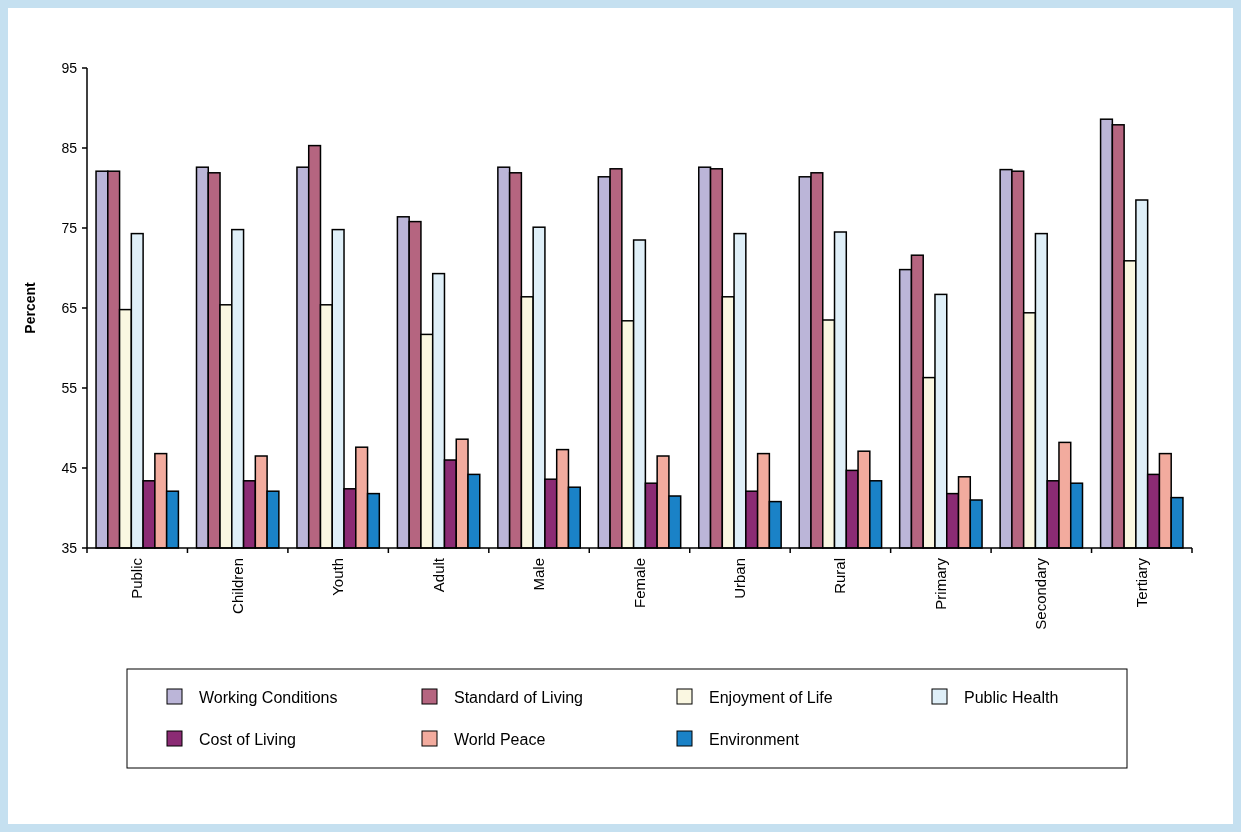  I want to click on x-tick-label: Rural, so click(840, 576).